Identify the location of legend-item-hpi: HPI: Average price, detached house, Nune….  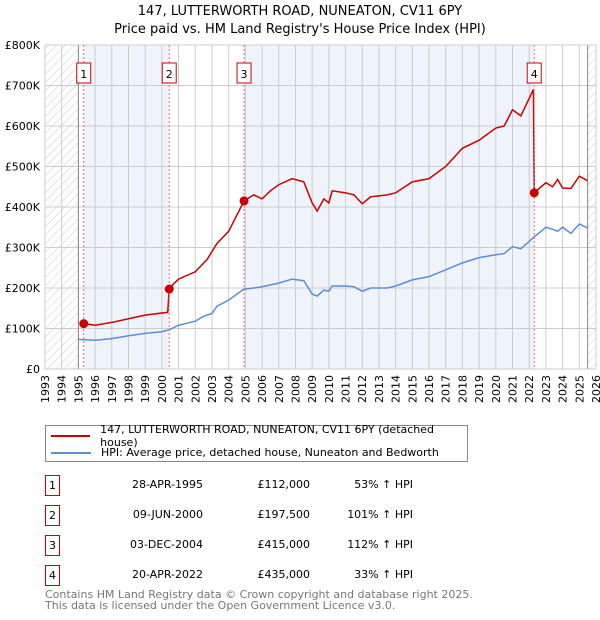
(242, 452).